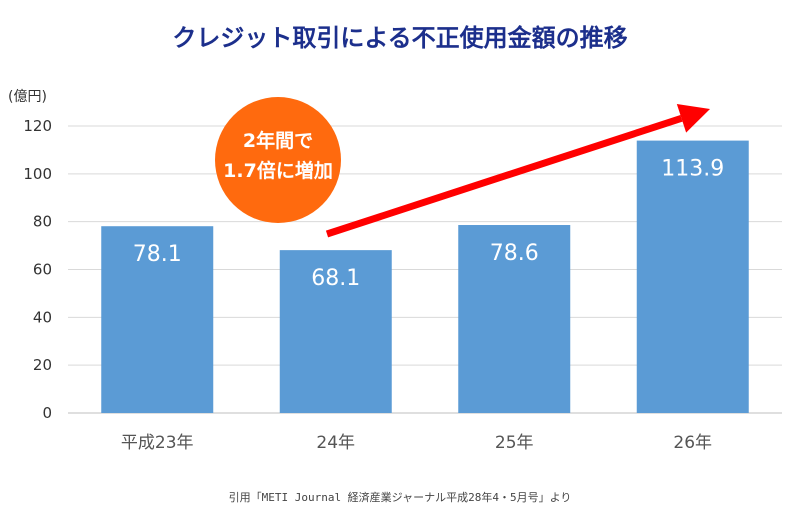  What do you see at coordinates (504, 176) in the screenshot?
I see `growth-arrow` at bounding box center [504, 176].